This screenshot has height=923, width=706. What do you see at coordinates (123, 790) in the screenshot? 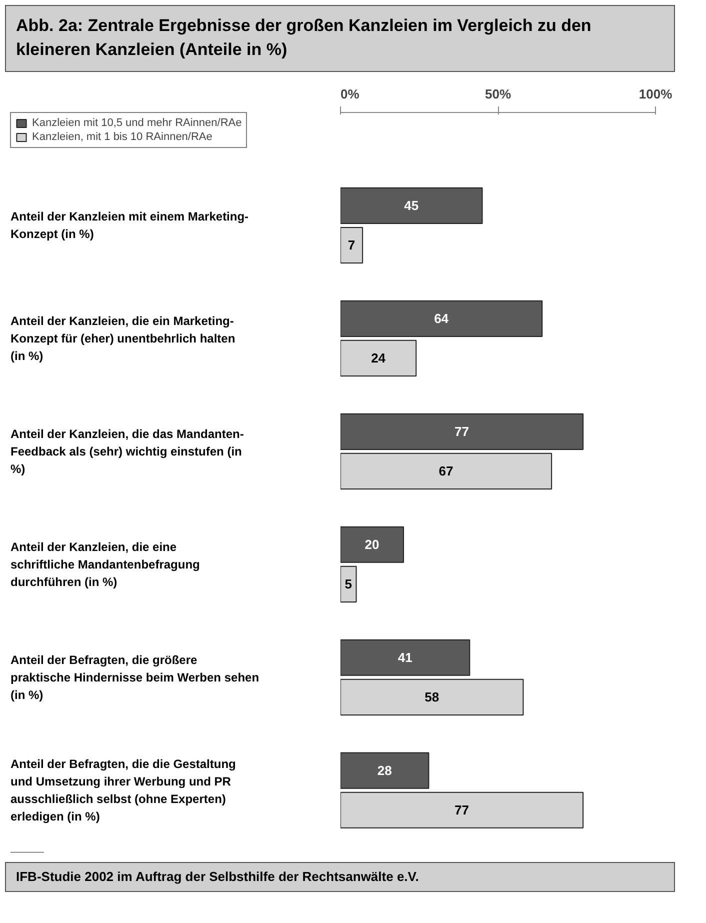
I see `y-tick-label: Anteil der Befragten, die die Gestaltung und Umsetzung ihrer Werbung und PR ausschließlich selbst (ohne Experten) erledigen (in %)` at bounding box center [123, 790].